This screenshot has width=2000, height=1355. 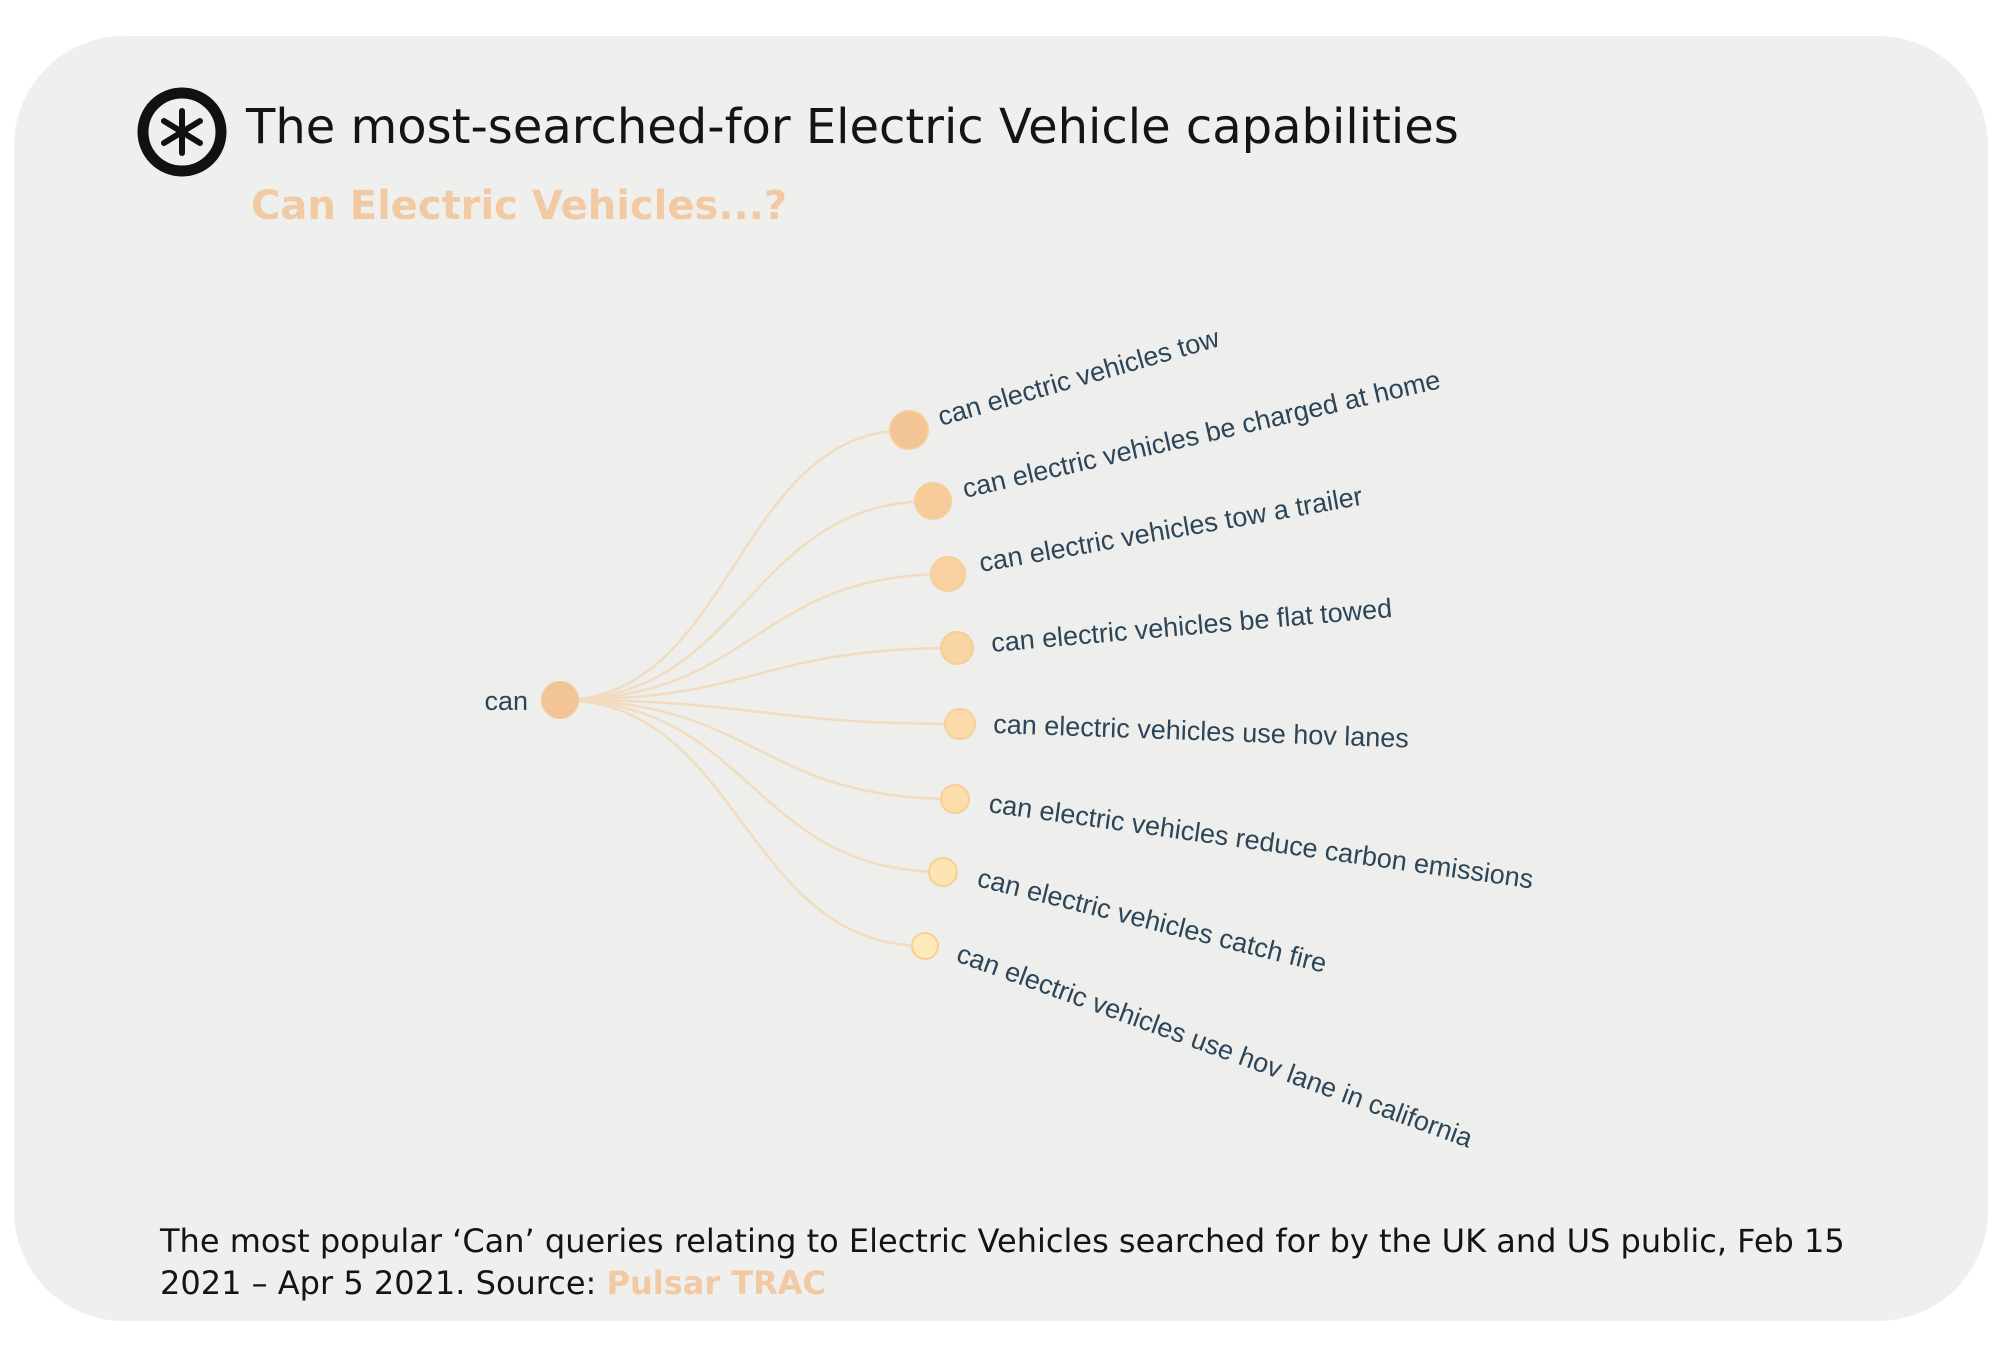 What do you see at coordinates (182, 132) in the screenshot?
I see `asterisk-circle-logo-icon` at bounding box center [182, 132].